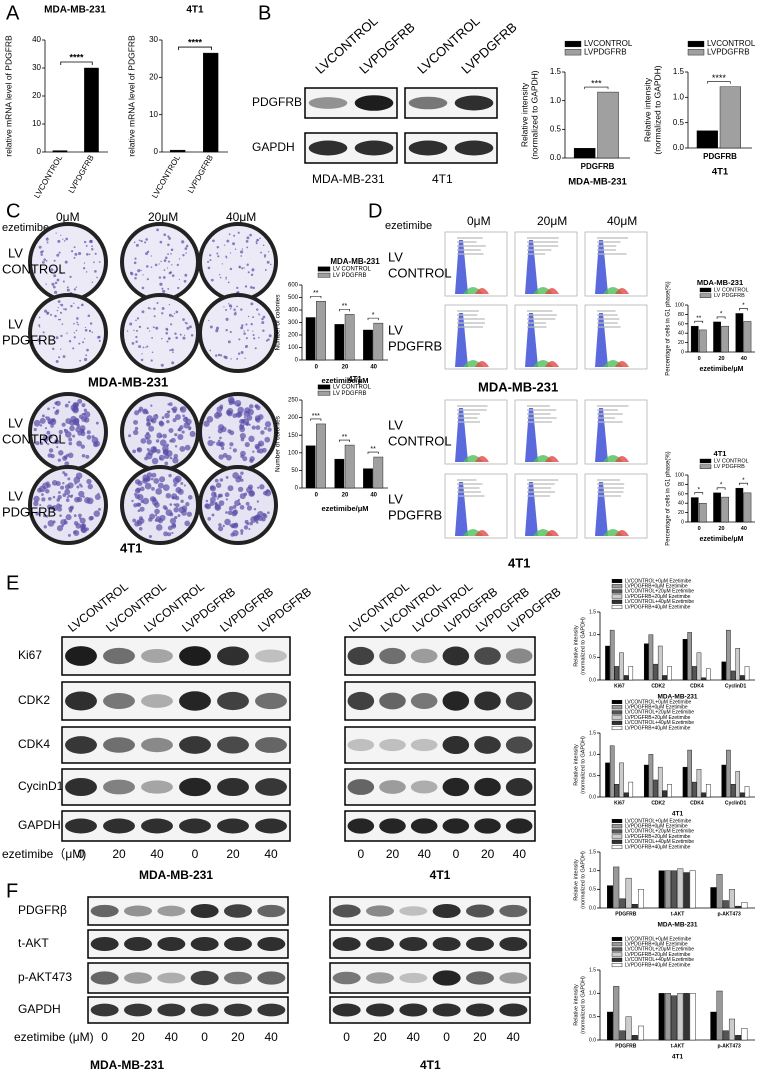  Describe the element at coordinates (278, 443) in the screenshot. I see `y-axis-label: Number of colonies` at that location.